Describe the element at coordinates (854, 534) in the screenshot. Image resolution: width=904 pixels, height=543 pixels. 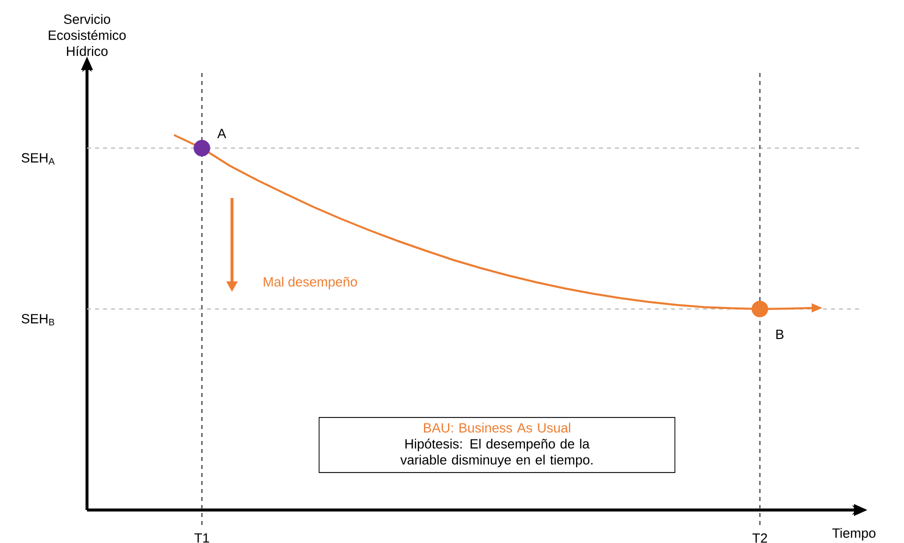
I see `x-axis-title: Tiempo` at that location.